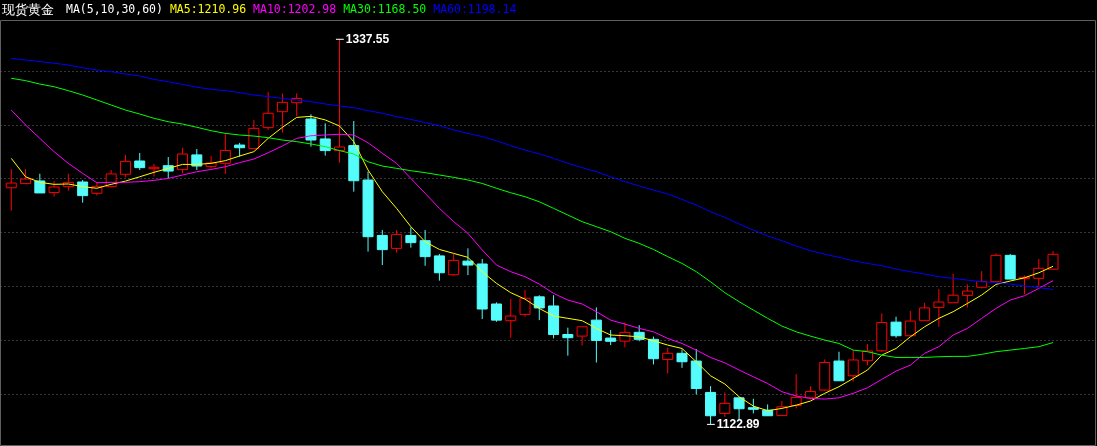 The height and width of the screenshot is (446, 1097). I want to click on text: MA5:1210.96, so click(208, 9).